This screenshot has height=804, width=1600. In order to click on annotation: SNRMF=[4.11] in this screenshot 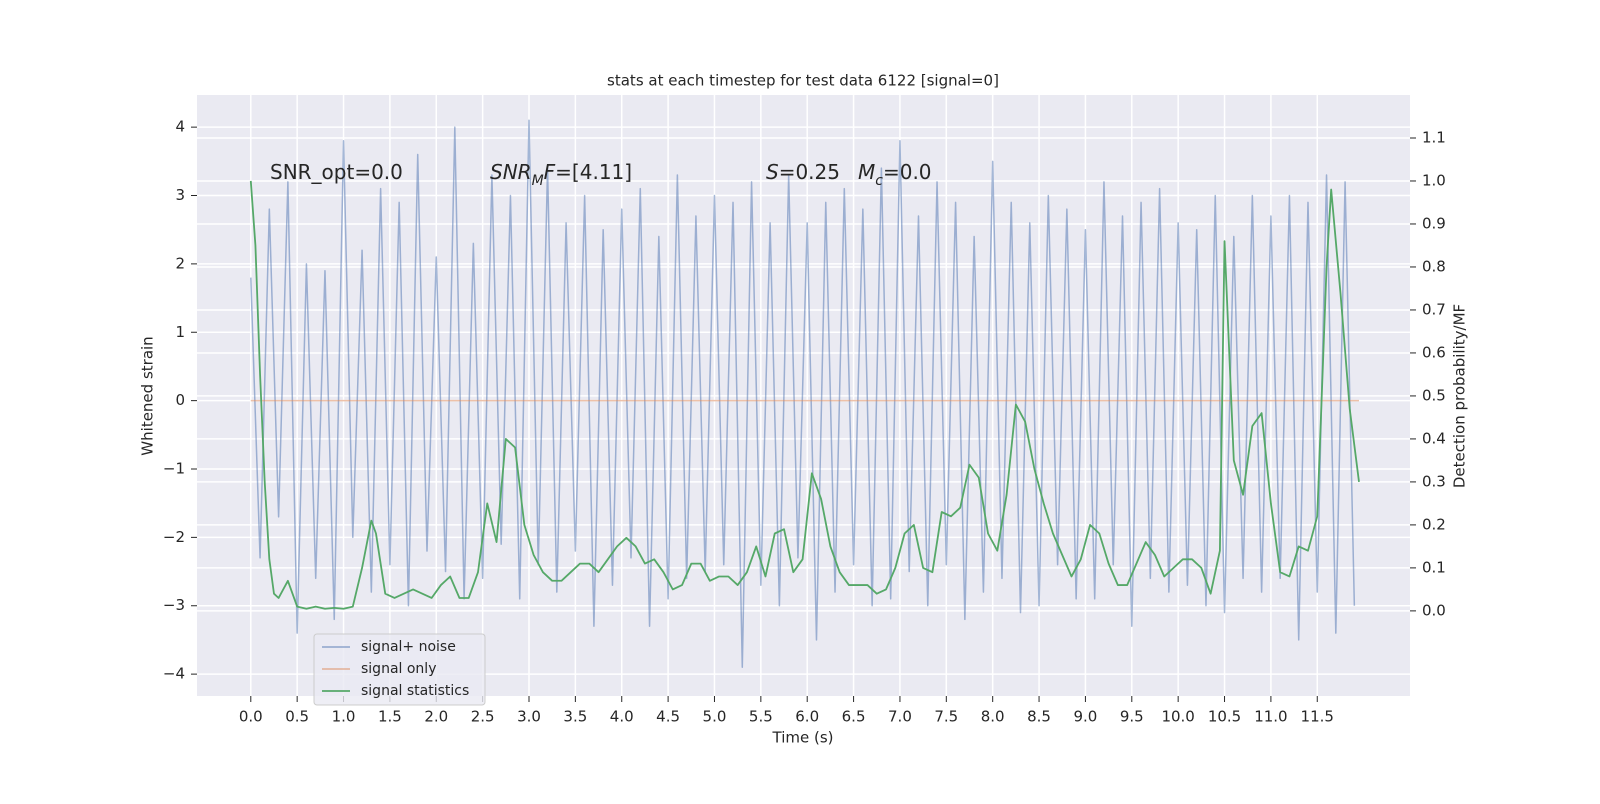, I will do `click(561, 175)`.